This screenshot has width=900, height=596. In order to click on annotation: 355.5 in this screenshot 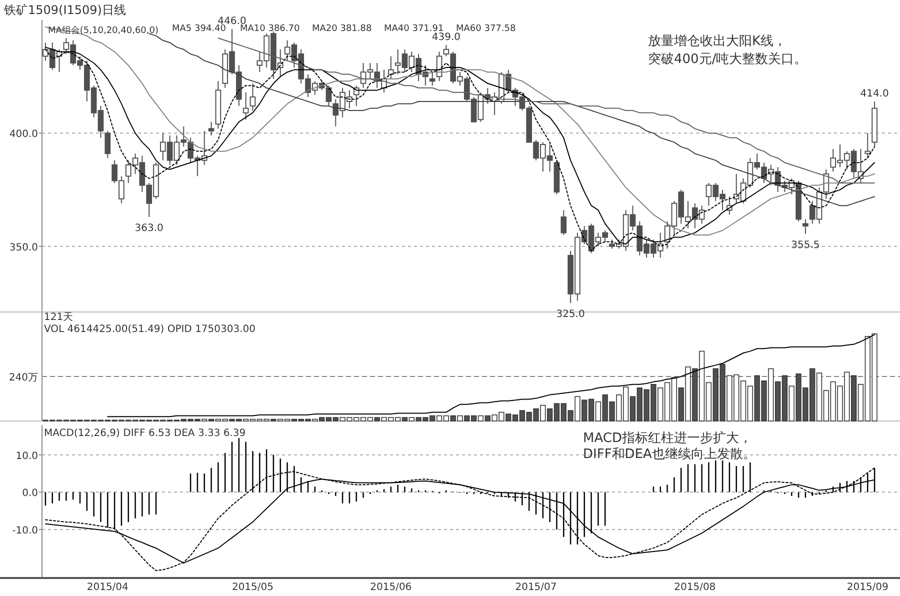, I will do `click(805, 245)`.